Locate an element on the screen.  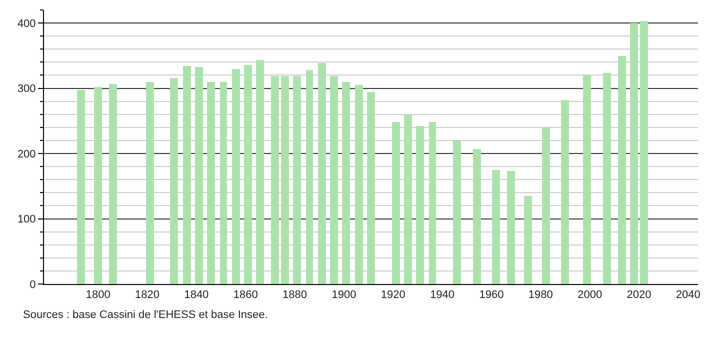
x-tick-label: 1980 is located at coordinates (540, 295).